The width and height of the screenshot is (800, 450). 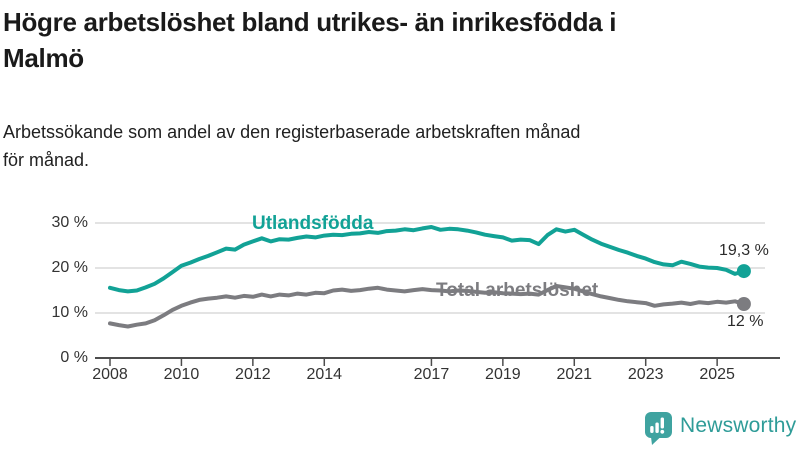 I want to click on page-title-line2: Malmö, so click(x=43, y=58).